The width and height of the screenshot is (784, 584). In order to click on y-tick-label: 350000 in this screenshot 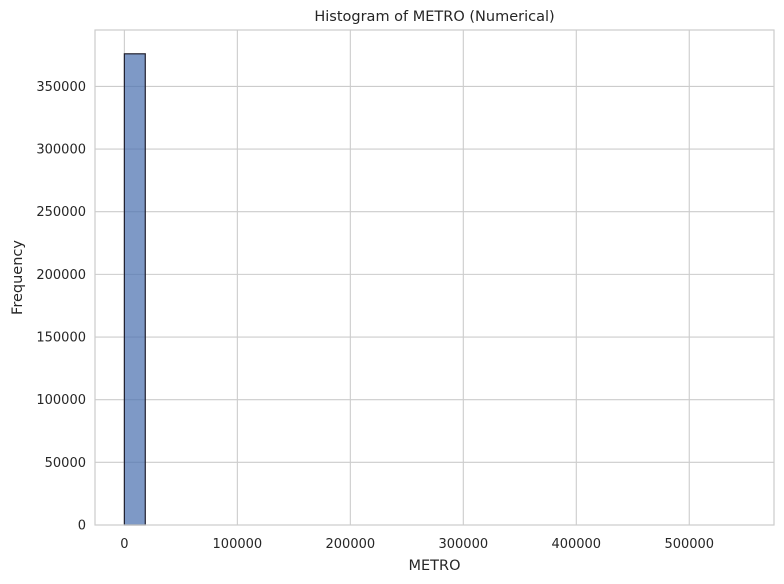, I will do `click(61, 87)`.